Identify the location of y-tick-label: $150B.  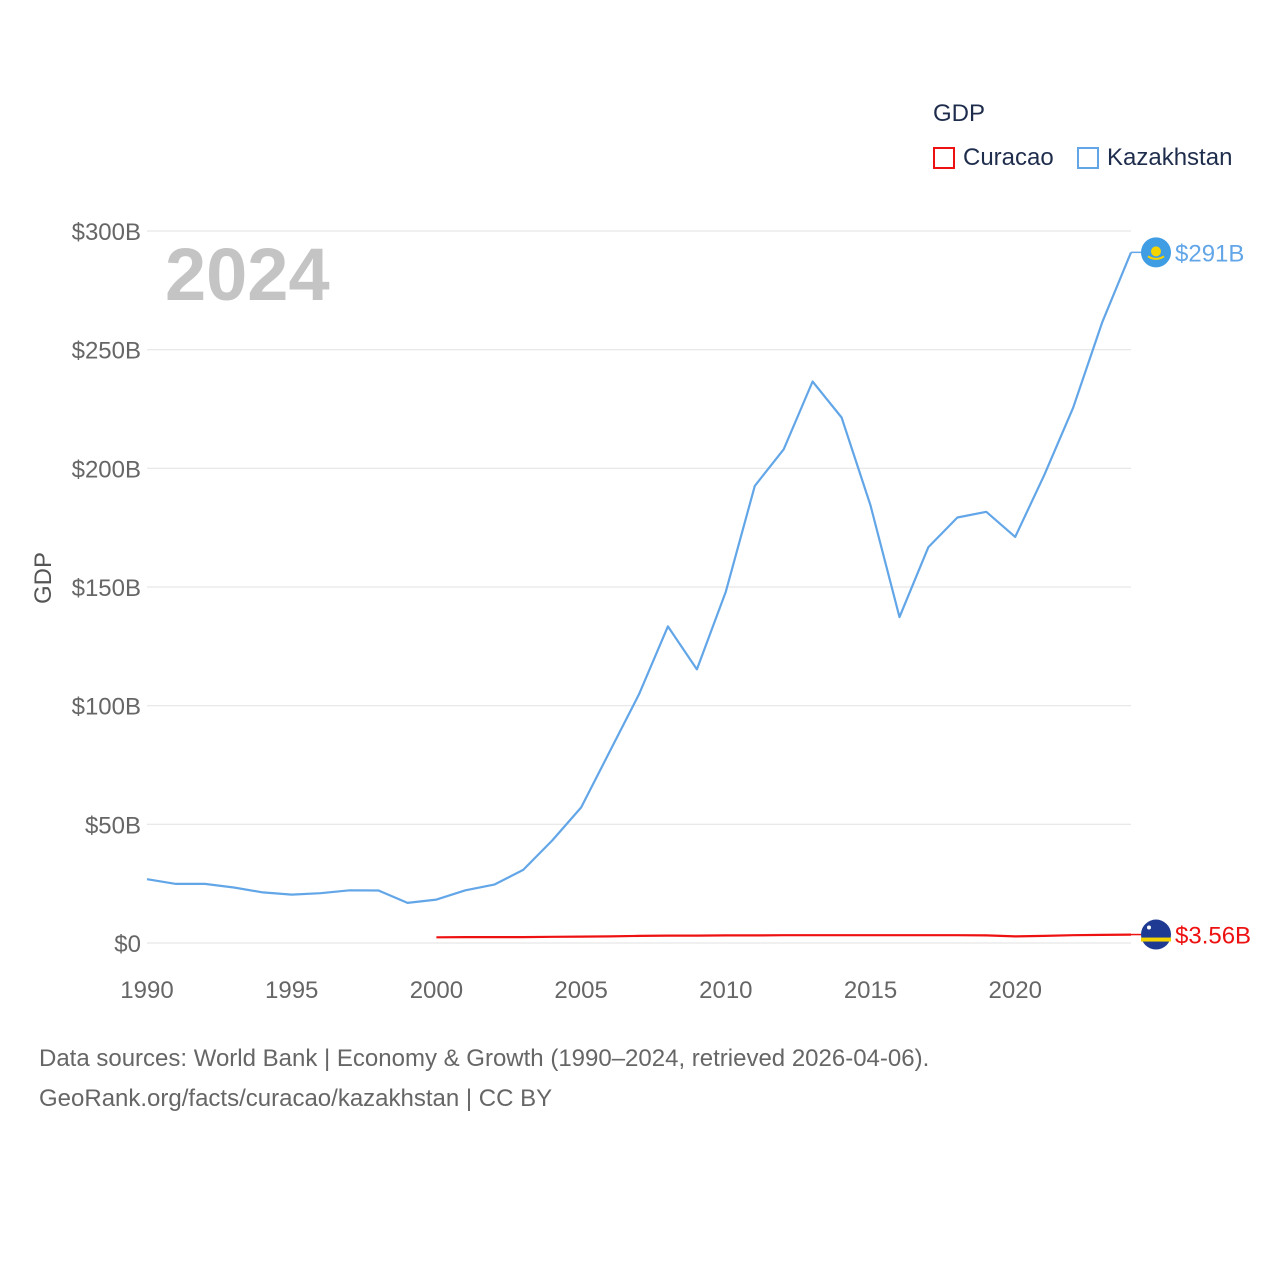
(106, 588).